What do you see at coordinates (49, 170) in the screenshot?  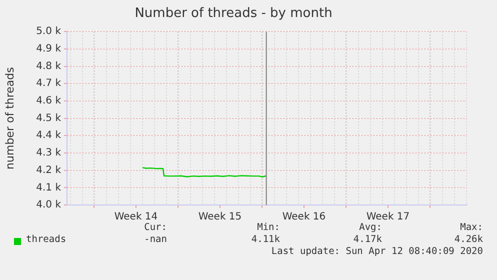 I see `y-tick-label: 4.2 k` at bounding box center [49, 170].